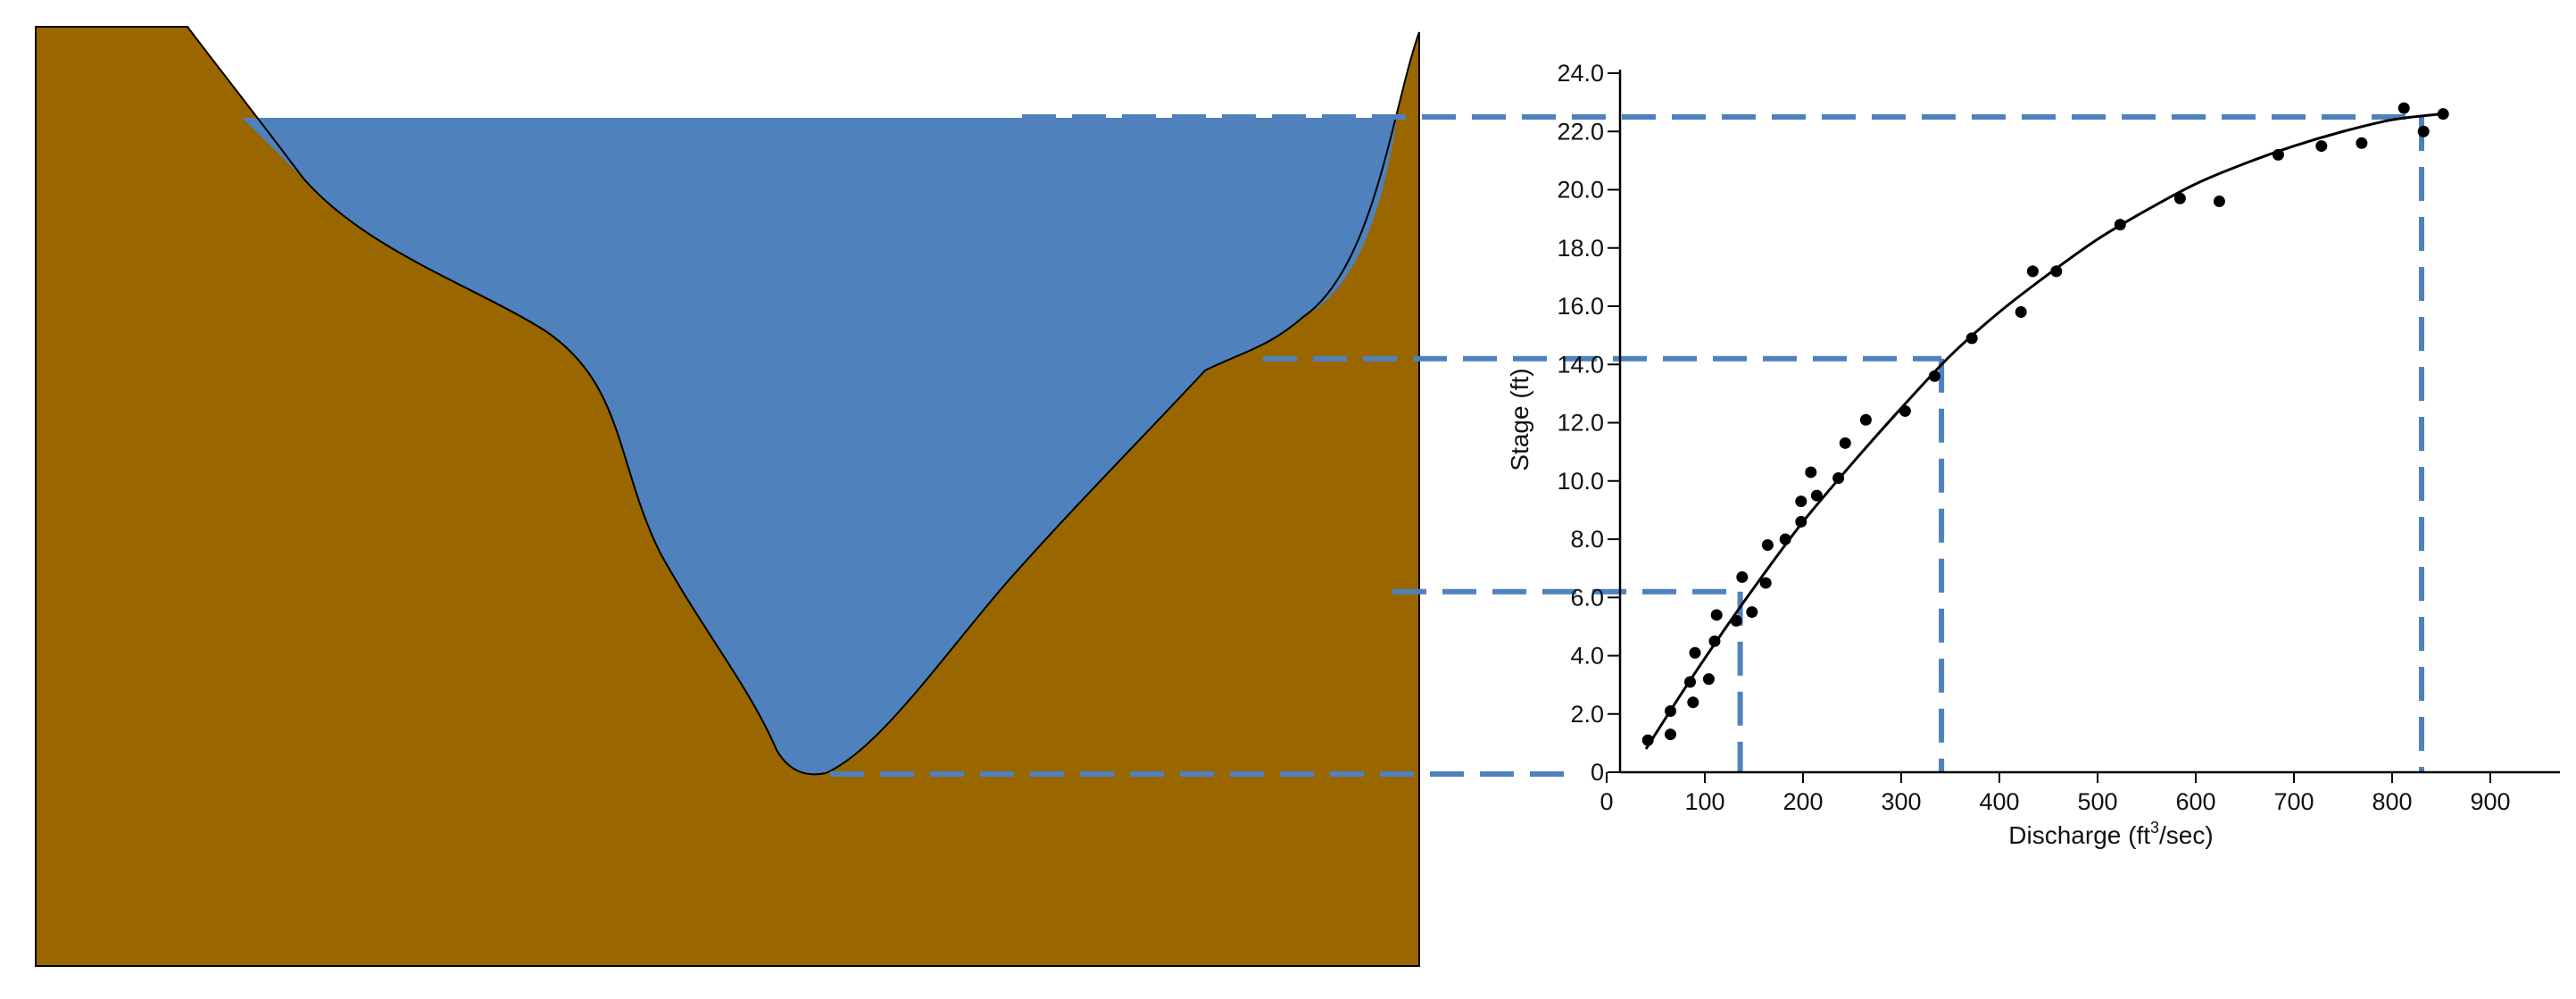 The width and height of the screenshot is (2576, 999). Describe the element at coordinates (1581, 248) in the screenshot. I see `y-tick-label: 18.0` at that location.